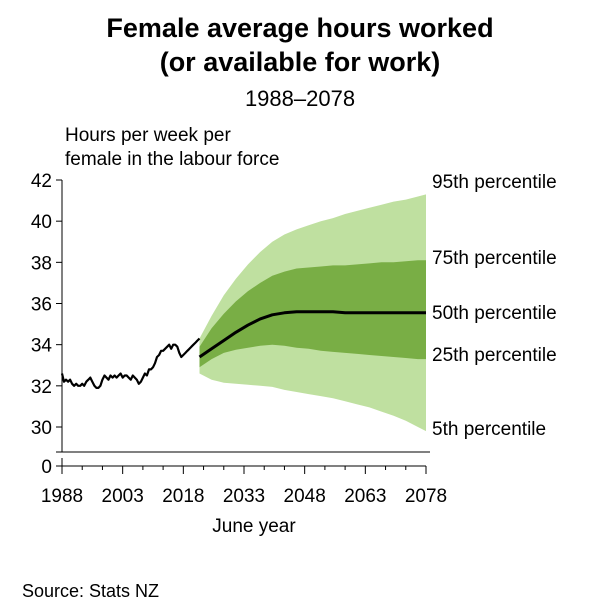 This screenshot has width=600, height=615. Describe the element at coordinates (41, 222) in the screenshot. I see `y-tick-label-40: 40` at that location.